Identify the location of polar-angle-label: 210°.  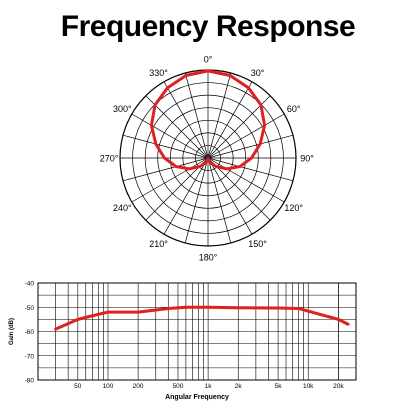
(158, 244).